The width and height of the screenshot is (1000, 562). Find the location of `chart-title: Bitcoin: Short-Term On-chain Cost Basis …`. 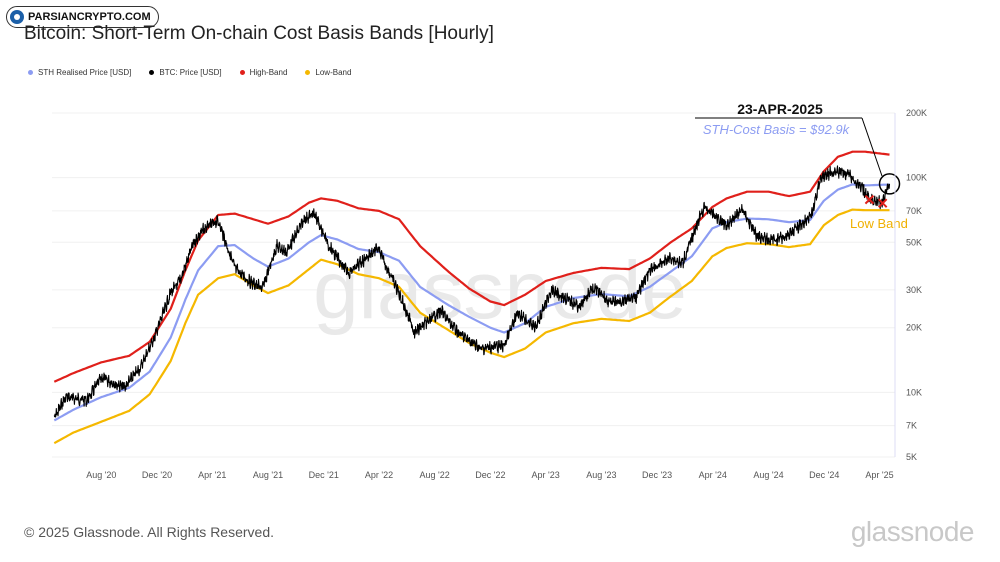

chart-title: Bitcoin: Short-Term On-chain Cost Basis … is located at coordinates (259, 33).